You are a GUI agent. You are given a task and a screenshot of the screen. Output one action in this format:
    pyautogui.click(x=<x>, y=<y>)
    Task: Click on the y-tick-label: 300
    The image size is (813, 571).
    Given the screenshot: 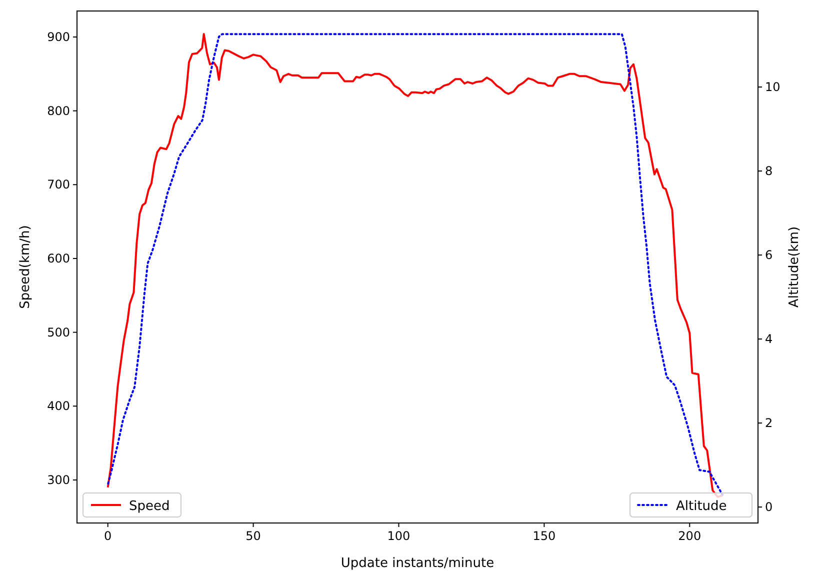 What is the action you would take?
    pyautogui.click(x=58, y=479)
    